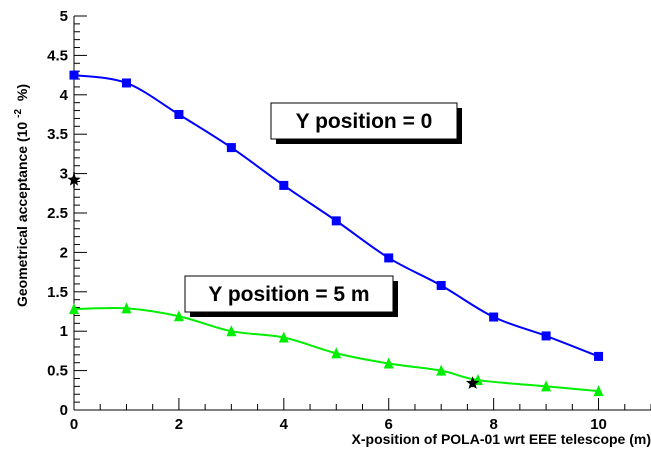 The image size is (651, 453). I want to click on y-tick-label: 3.5, so click(57, 134).